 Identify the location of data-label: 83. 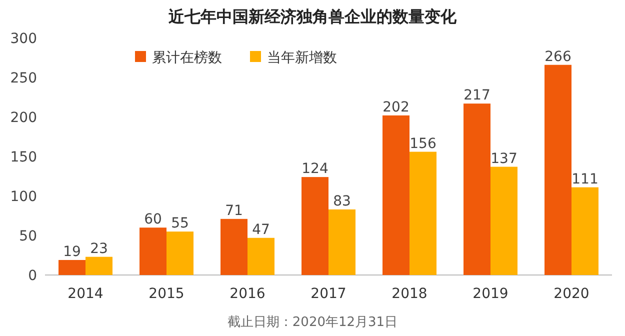
(342, 201).